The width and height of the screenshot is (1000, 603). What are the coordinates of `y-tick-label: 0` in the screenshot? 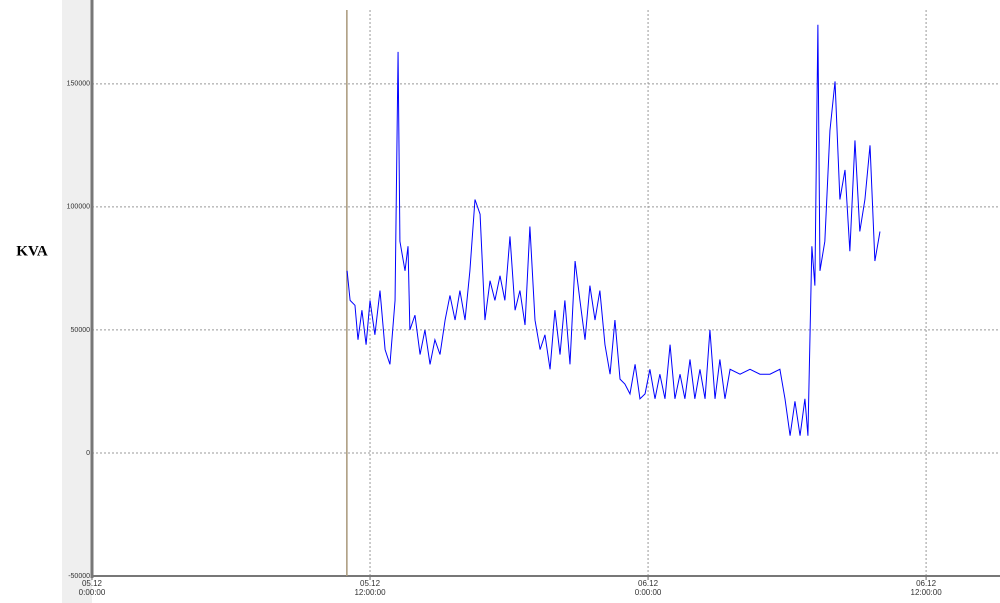 It's located at (88, 453).